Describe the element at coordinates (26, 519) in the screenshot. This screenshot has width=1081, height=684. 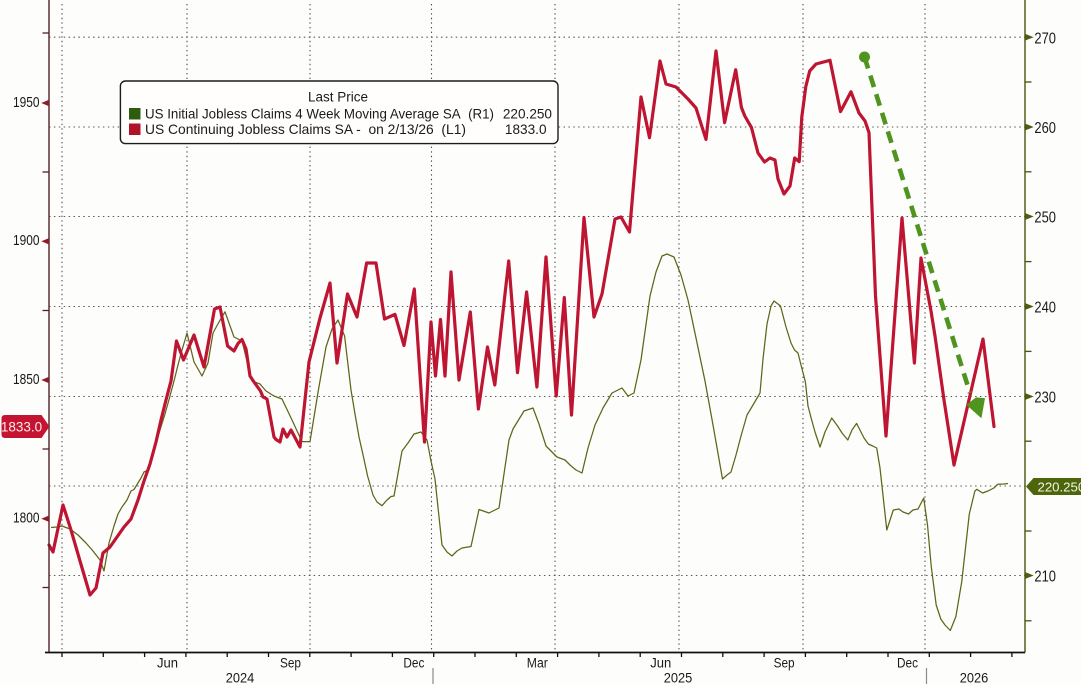
I see `svg-text: 1800` at that location.